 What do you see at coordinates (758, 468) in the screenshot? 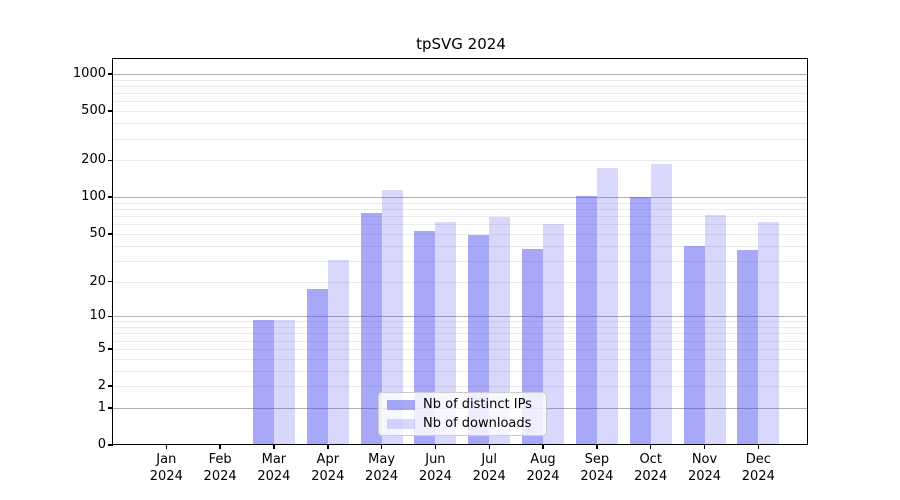
I see `x-tick-label: Dec 2024` at bounding box center [758, 468].